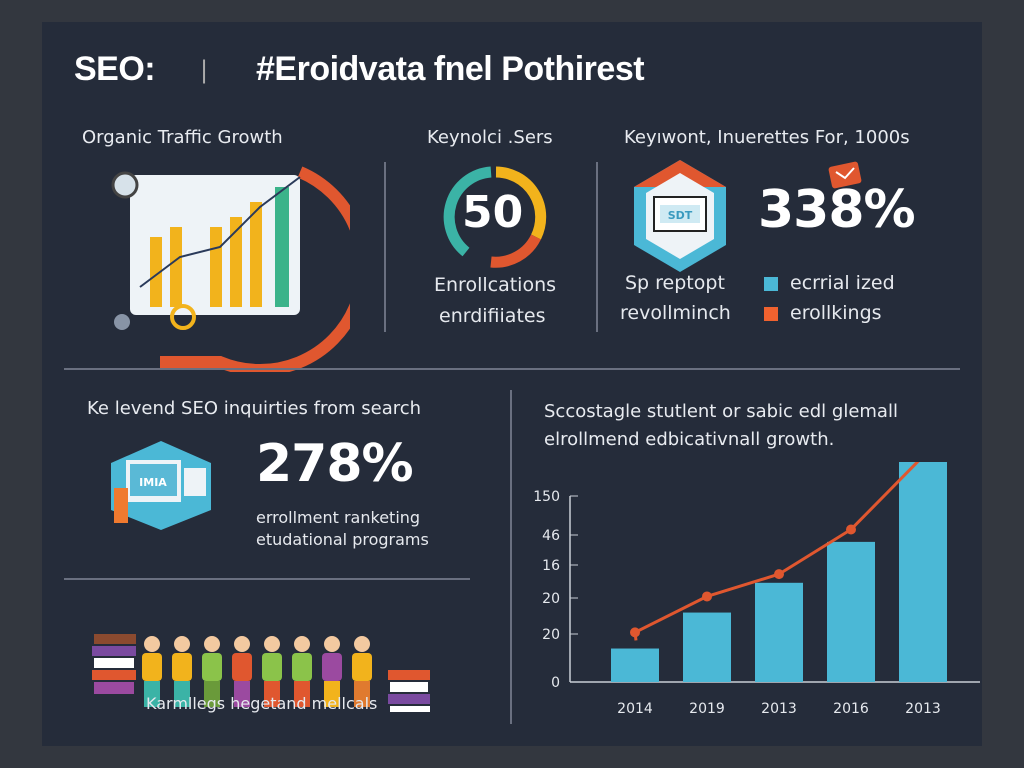 This screenshot has height=768, width=1024. Describe the element at coordinates (262, 703) in the screenshot. I see `people-caption: Karmllegs hegetand mellcals` at that location.